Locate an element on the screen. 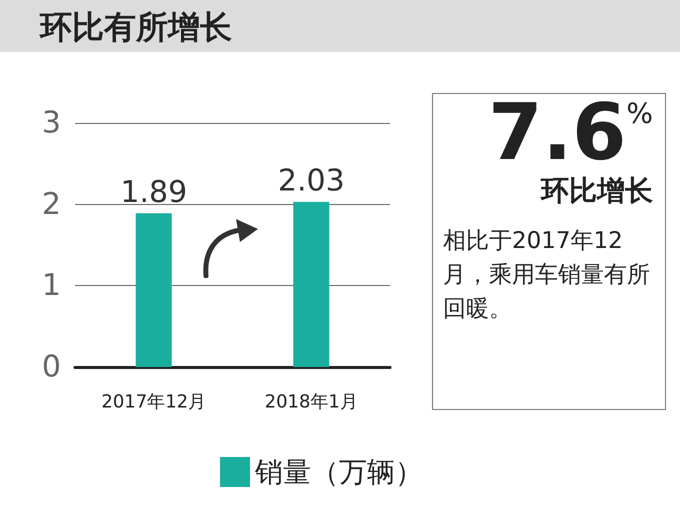 This screenshot has height=510, width=680. x-tick-label: 2017年12月 is located at coordinates (153, 402).